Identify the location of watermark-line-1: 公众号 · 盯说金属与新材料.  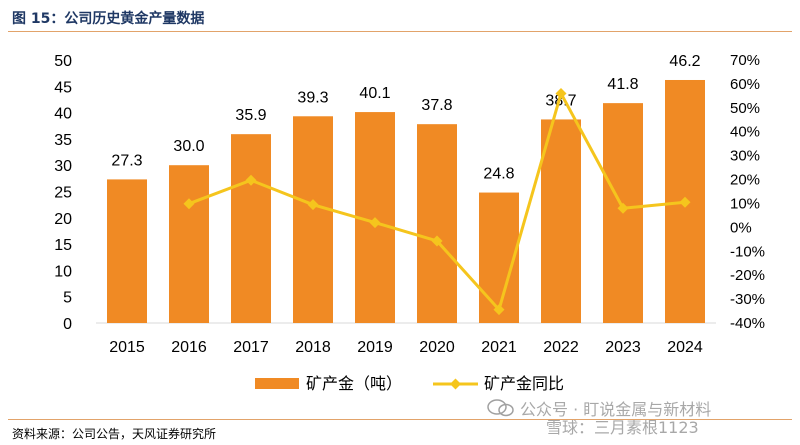
(616, 409).